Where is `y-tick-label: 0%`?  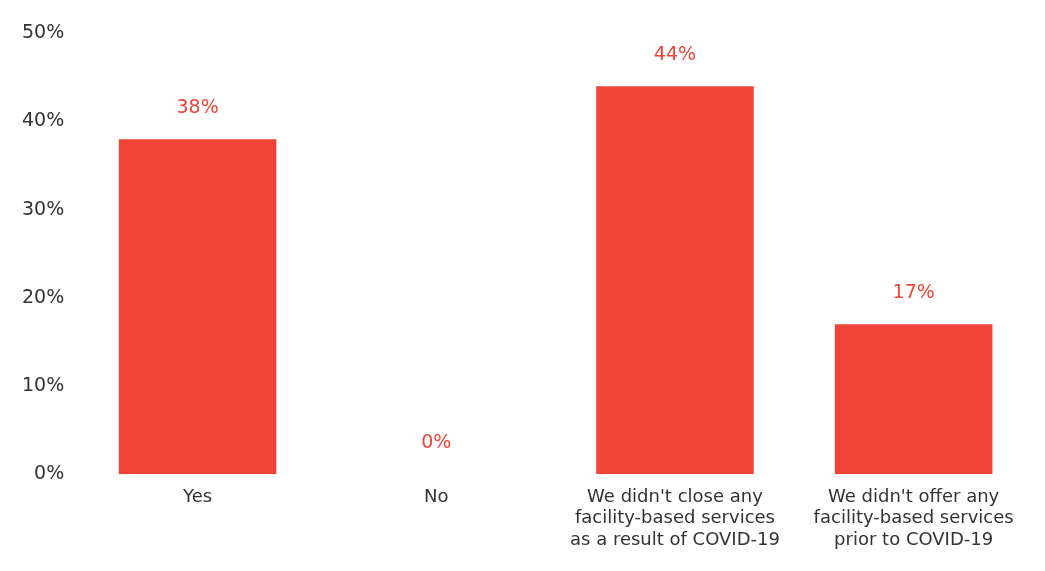
y-tick-label: 0% is located at coordinates (49, 472).